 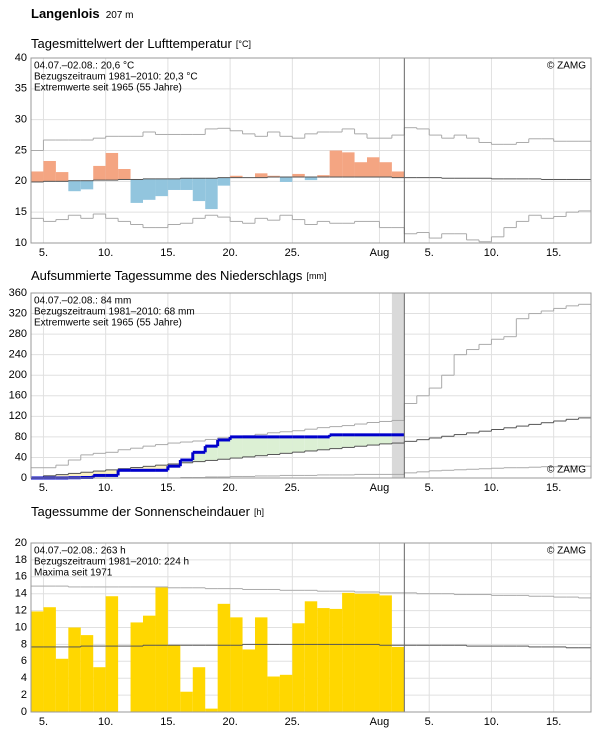 What do you see at coordinates (18, 355) in the screenshot?
I see `y-tick-label: 240` at bounding box center [18, 355].